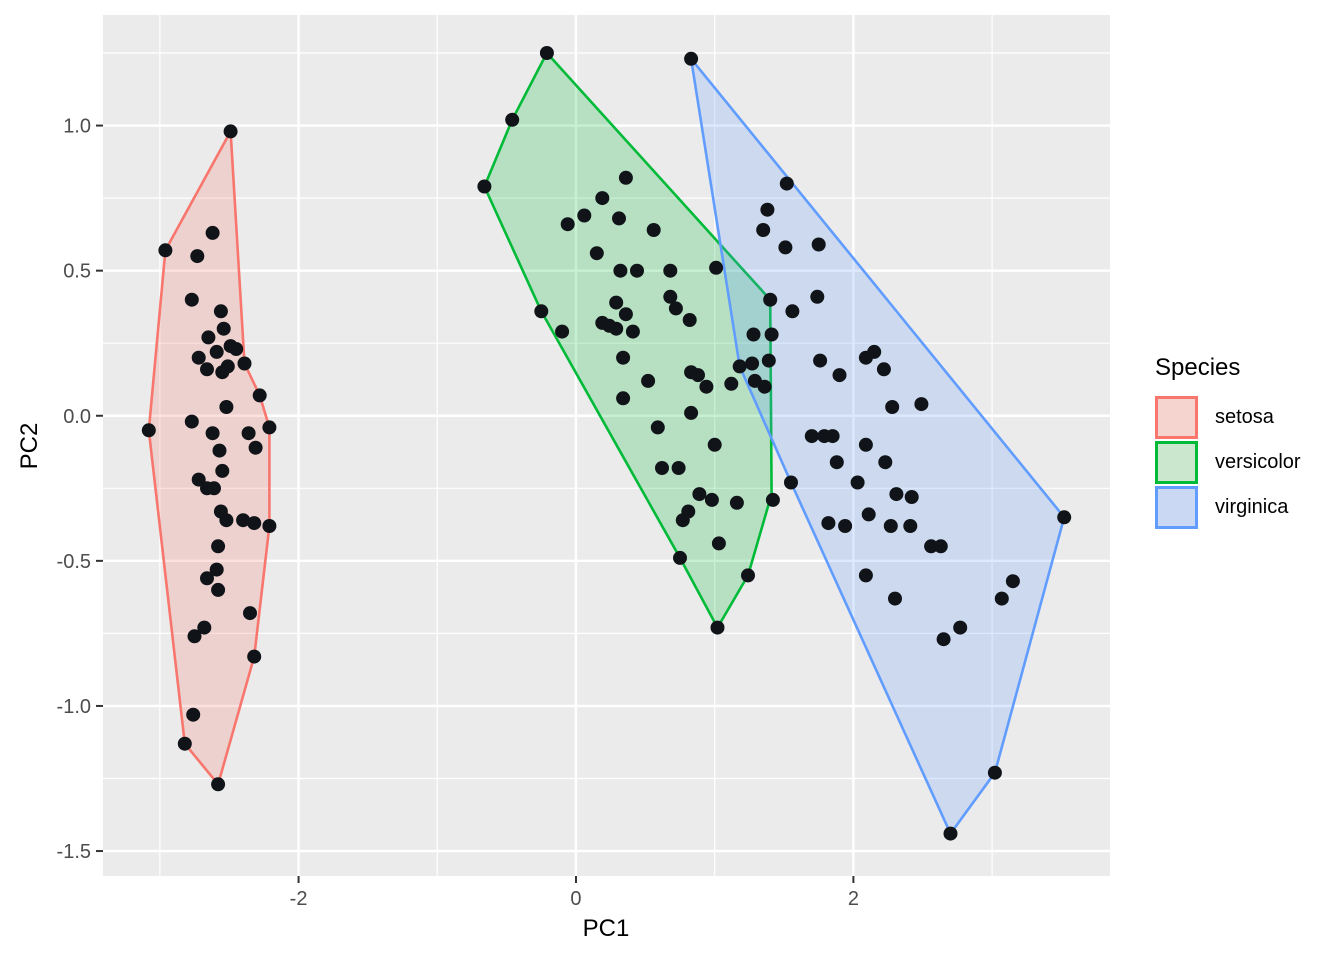  What do you see at coordinates (1176, 507) in the screenshot?
I see `legend-key-virginica` at bounding box center [1176, 507].